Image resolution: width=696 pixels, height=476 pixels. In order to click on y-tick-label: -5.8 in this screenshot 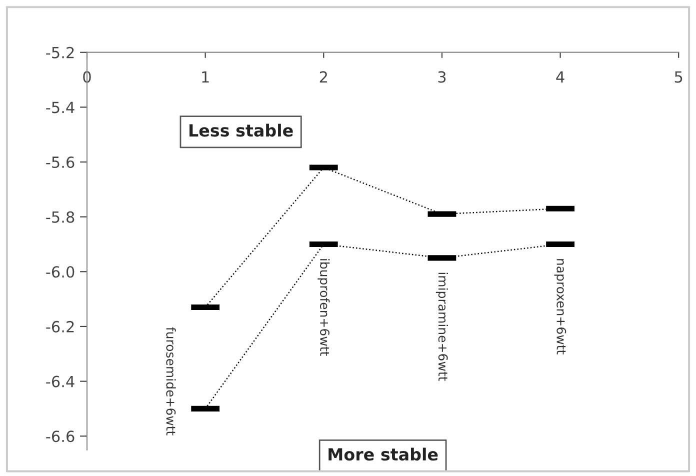, I will do `click(60, 217)`.